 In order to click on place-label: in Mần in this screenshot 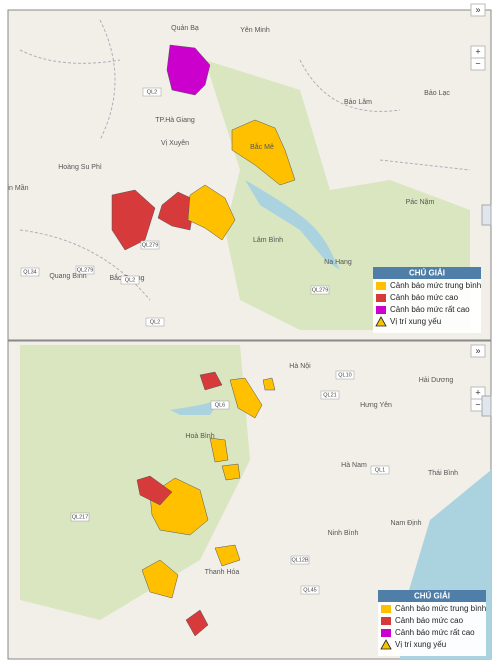, I will do `click(17, 187)`.